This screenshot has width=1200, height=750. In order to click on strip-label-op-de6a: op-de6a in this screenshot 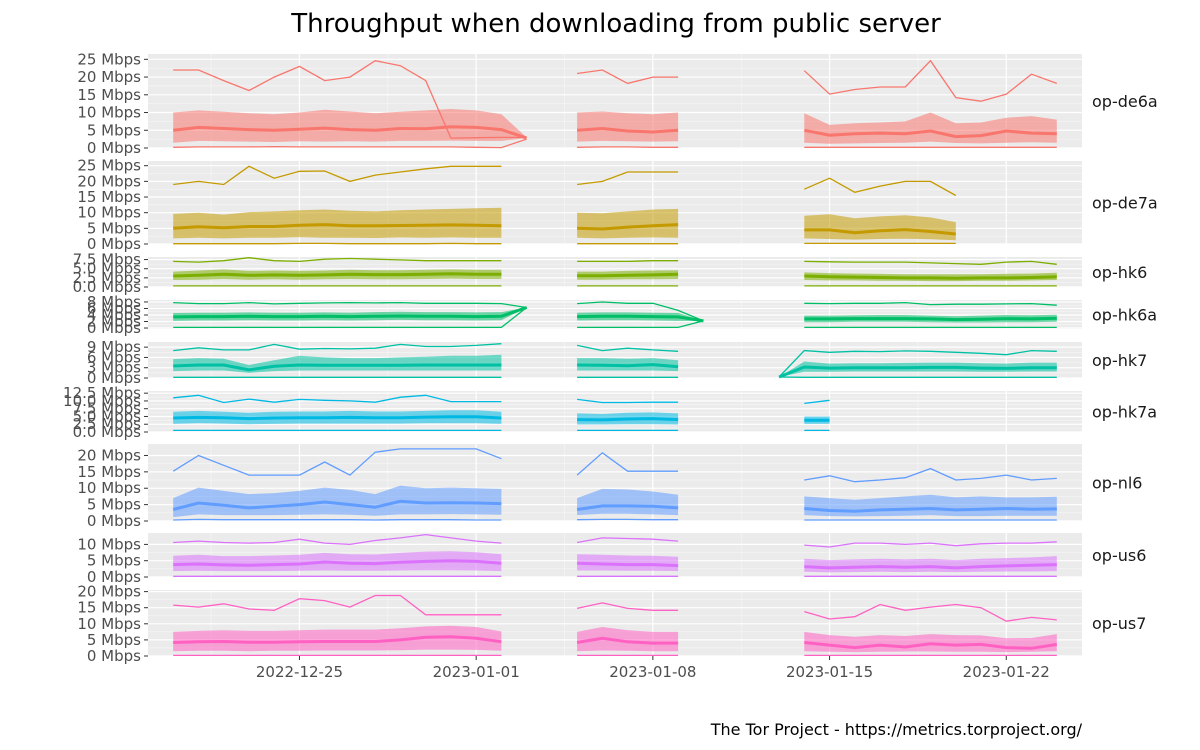, I will do `click(1125, 101)`.